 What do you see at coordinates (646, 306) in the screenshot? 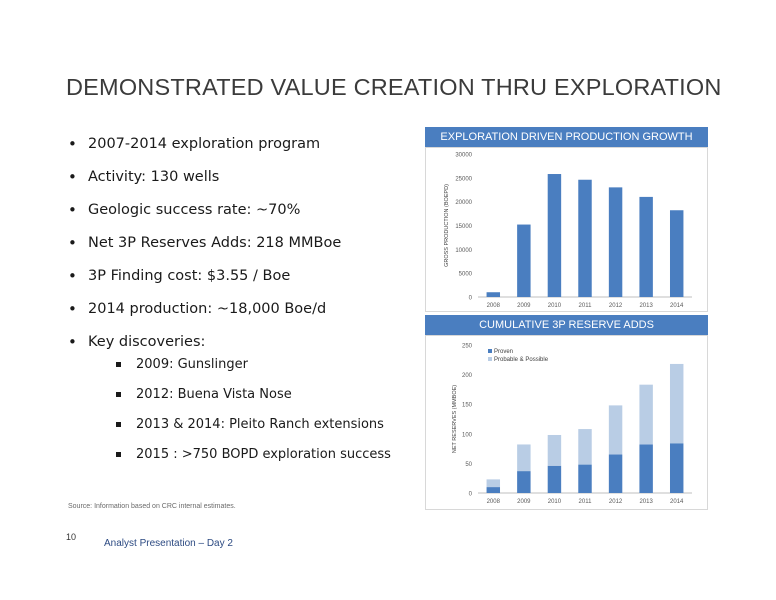
I see `production-x-tick-label: 2013` at bounding box center [646, 306].